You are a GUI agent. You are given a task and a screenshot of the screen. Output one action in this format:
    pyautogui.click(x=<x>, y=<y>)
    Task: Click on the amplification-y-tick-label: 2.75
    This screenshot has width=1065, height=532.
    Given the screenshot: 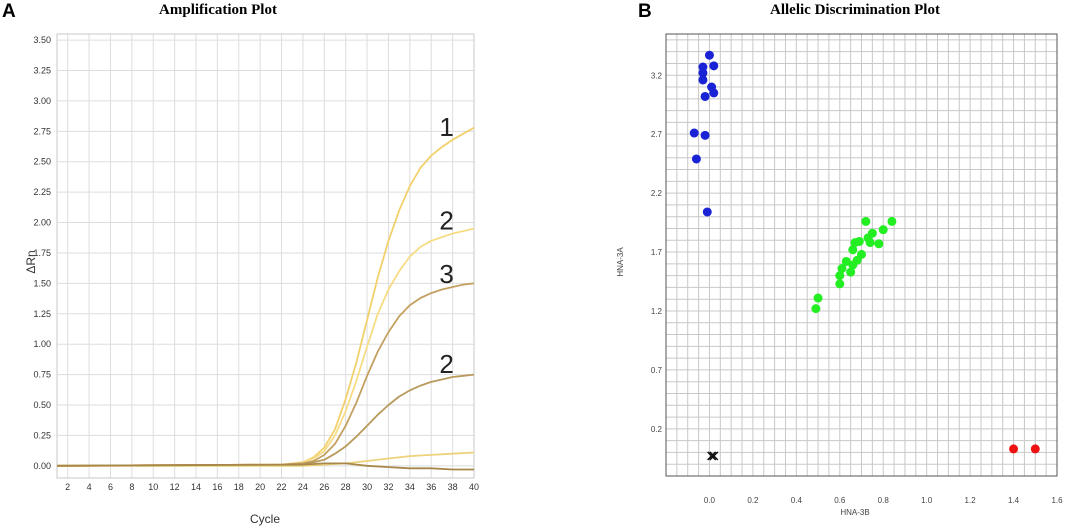 What is the action you would take?
    pyautogui.click(x=42, y=131)
    